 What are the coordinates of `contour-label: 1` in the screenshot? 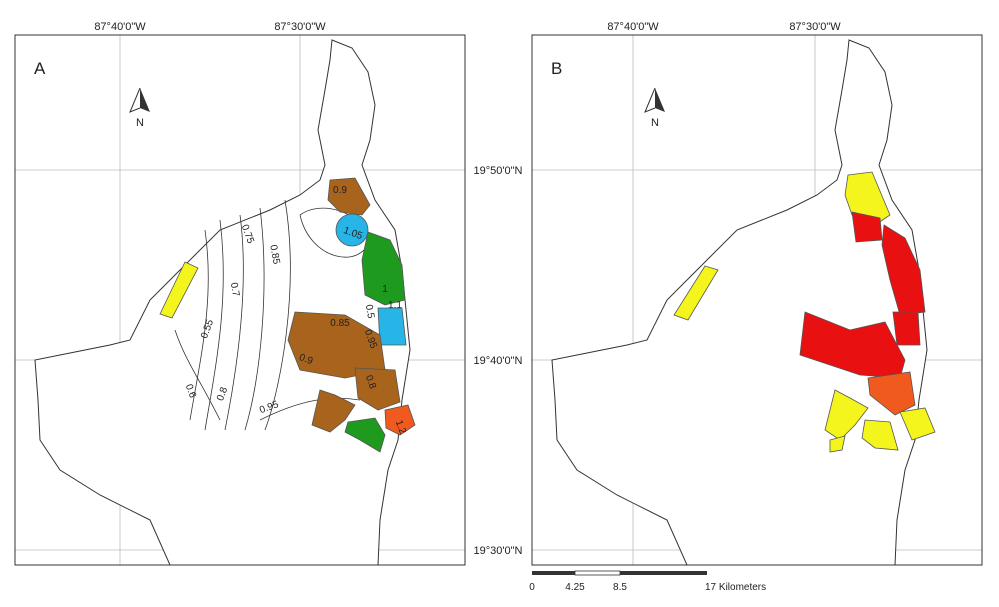 It's located at (385, 289).